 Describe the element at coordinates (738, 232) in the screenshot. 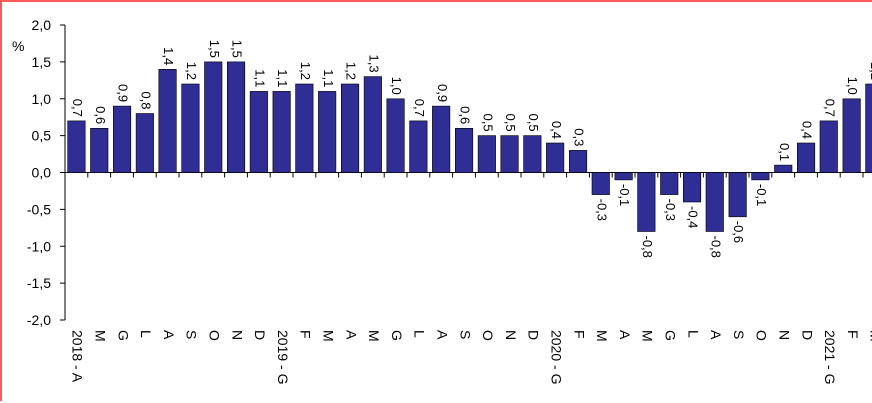

I see `data-label: -0,6` at that location.